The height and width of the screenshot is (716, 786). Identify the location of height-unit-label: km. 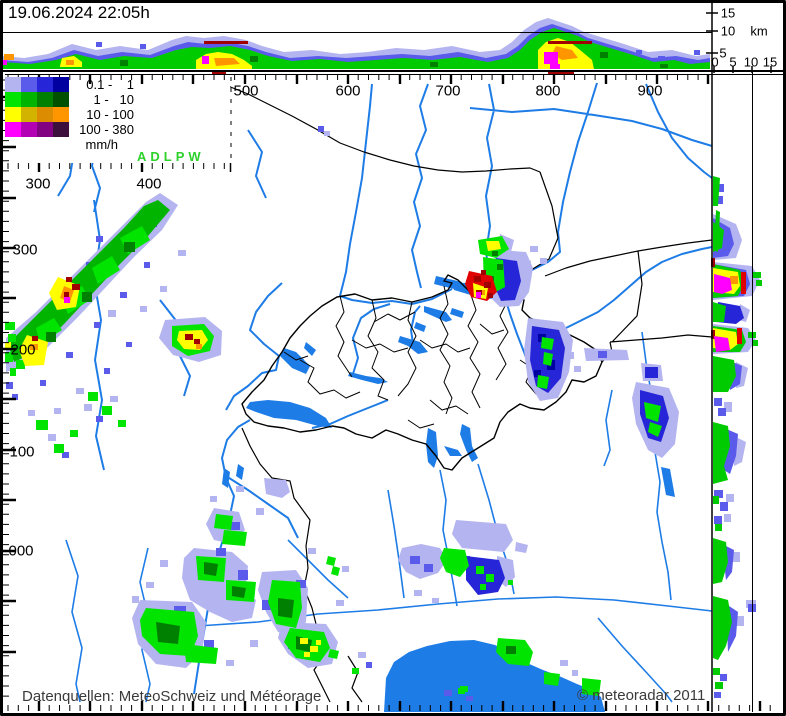
(759, 31).